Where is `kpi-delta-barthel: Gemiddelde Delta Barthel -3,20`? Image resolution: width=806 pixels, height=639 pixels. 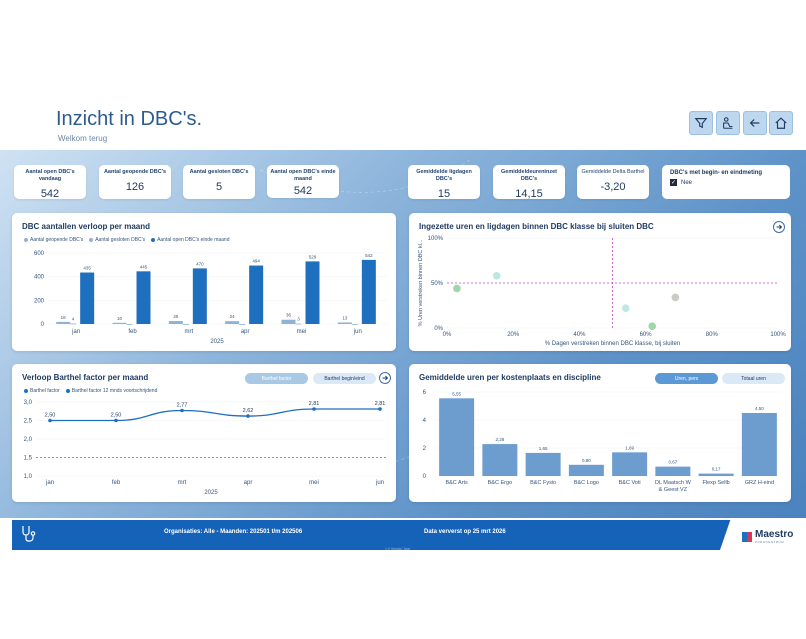
kpi-delta-barthel: Gemiddelde Delta Barthel -3,20 is located at coordinates (613, 182).